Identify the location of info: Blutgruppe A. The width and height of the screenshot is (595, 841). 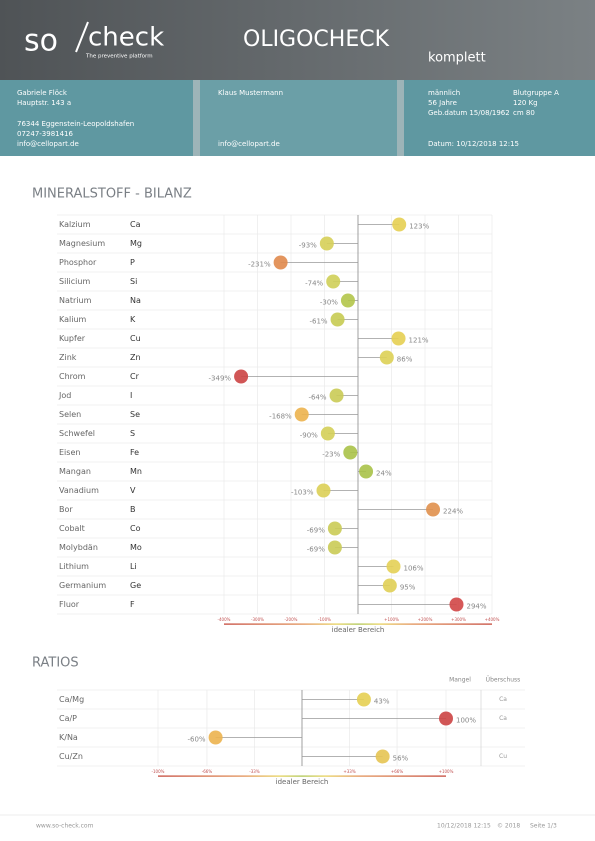
(536, 93).